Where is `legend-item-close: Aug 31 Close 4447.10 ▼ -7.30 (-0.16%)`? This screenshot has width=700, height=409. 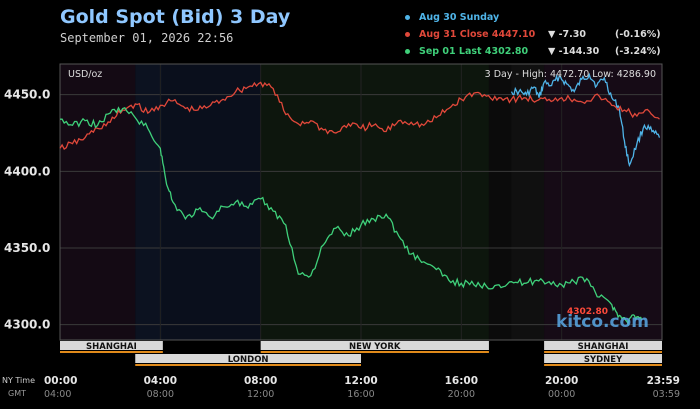
legend-item-close: Aug 31 Close 4447.10 ▼ -7.30 (-0.16%) is located at coordinates (537, 36).